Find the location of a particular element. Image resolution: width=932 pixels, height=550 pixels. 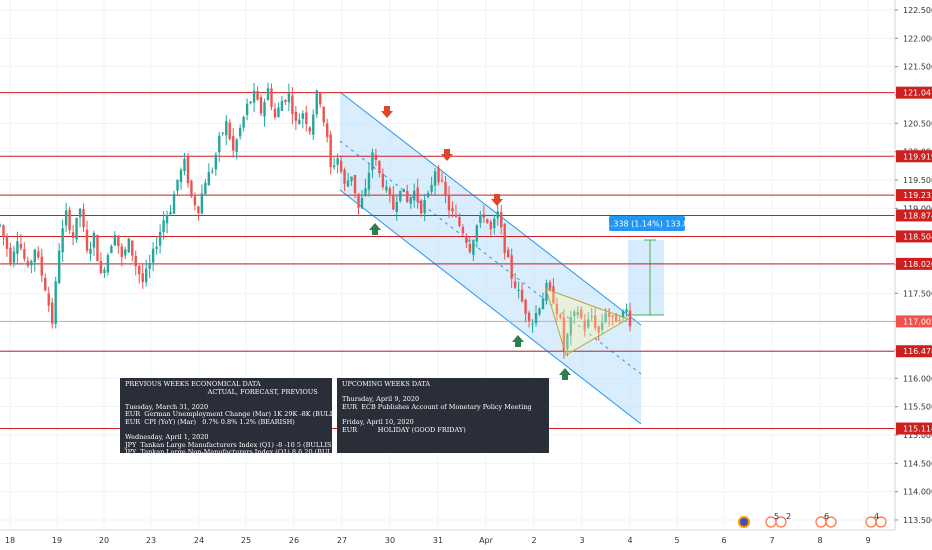

time-tick-label: 23 is located at coordinates (151, 540).